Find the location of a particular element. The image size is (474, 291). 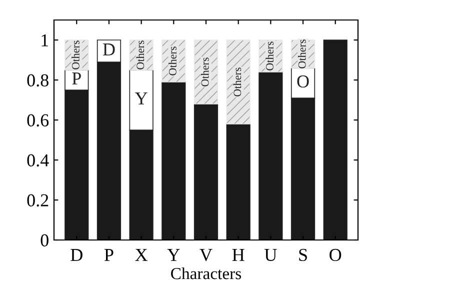

y-tick-label: 0.6 is located at coordinates (38, 120).